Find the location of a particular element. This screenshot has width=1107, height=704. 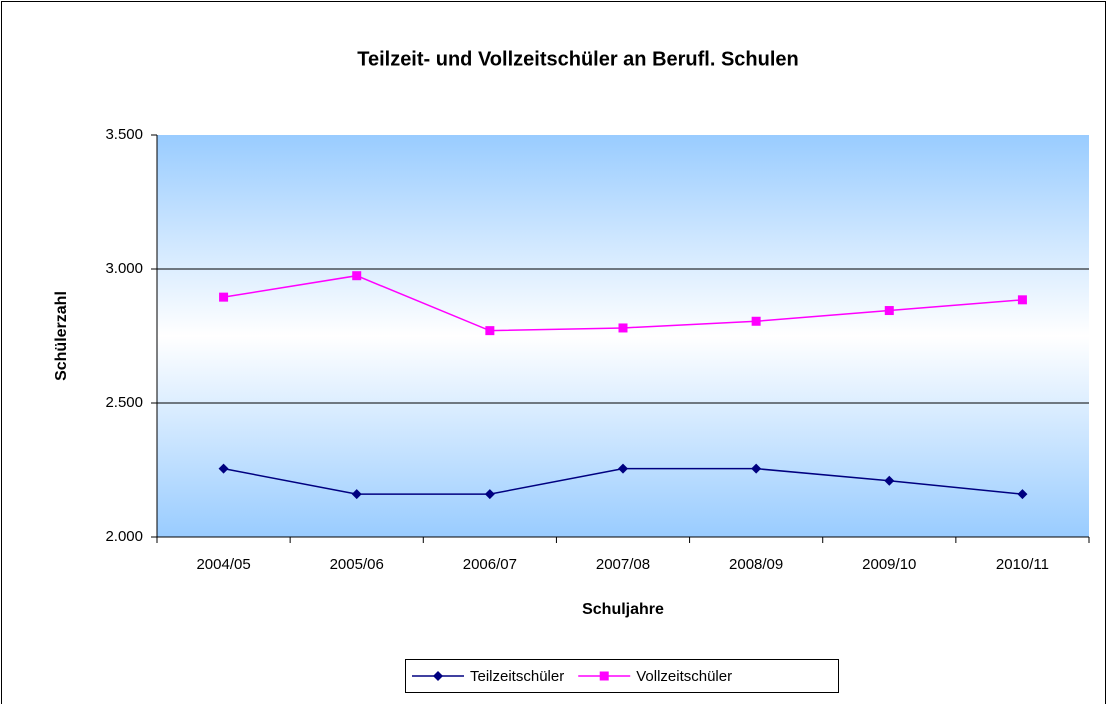

y-tick-label: 2.500 is located at coordinates (124, 402).